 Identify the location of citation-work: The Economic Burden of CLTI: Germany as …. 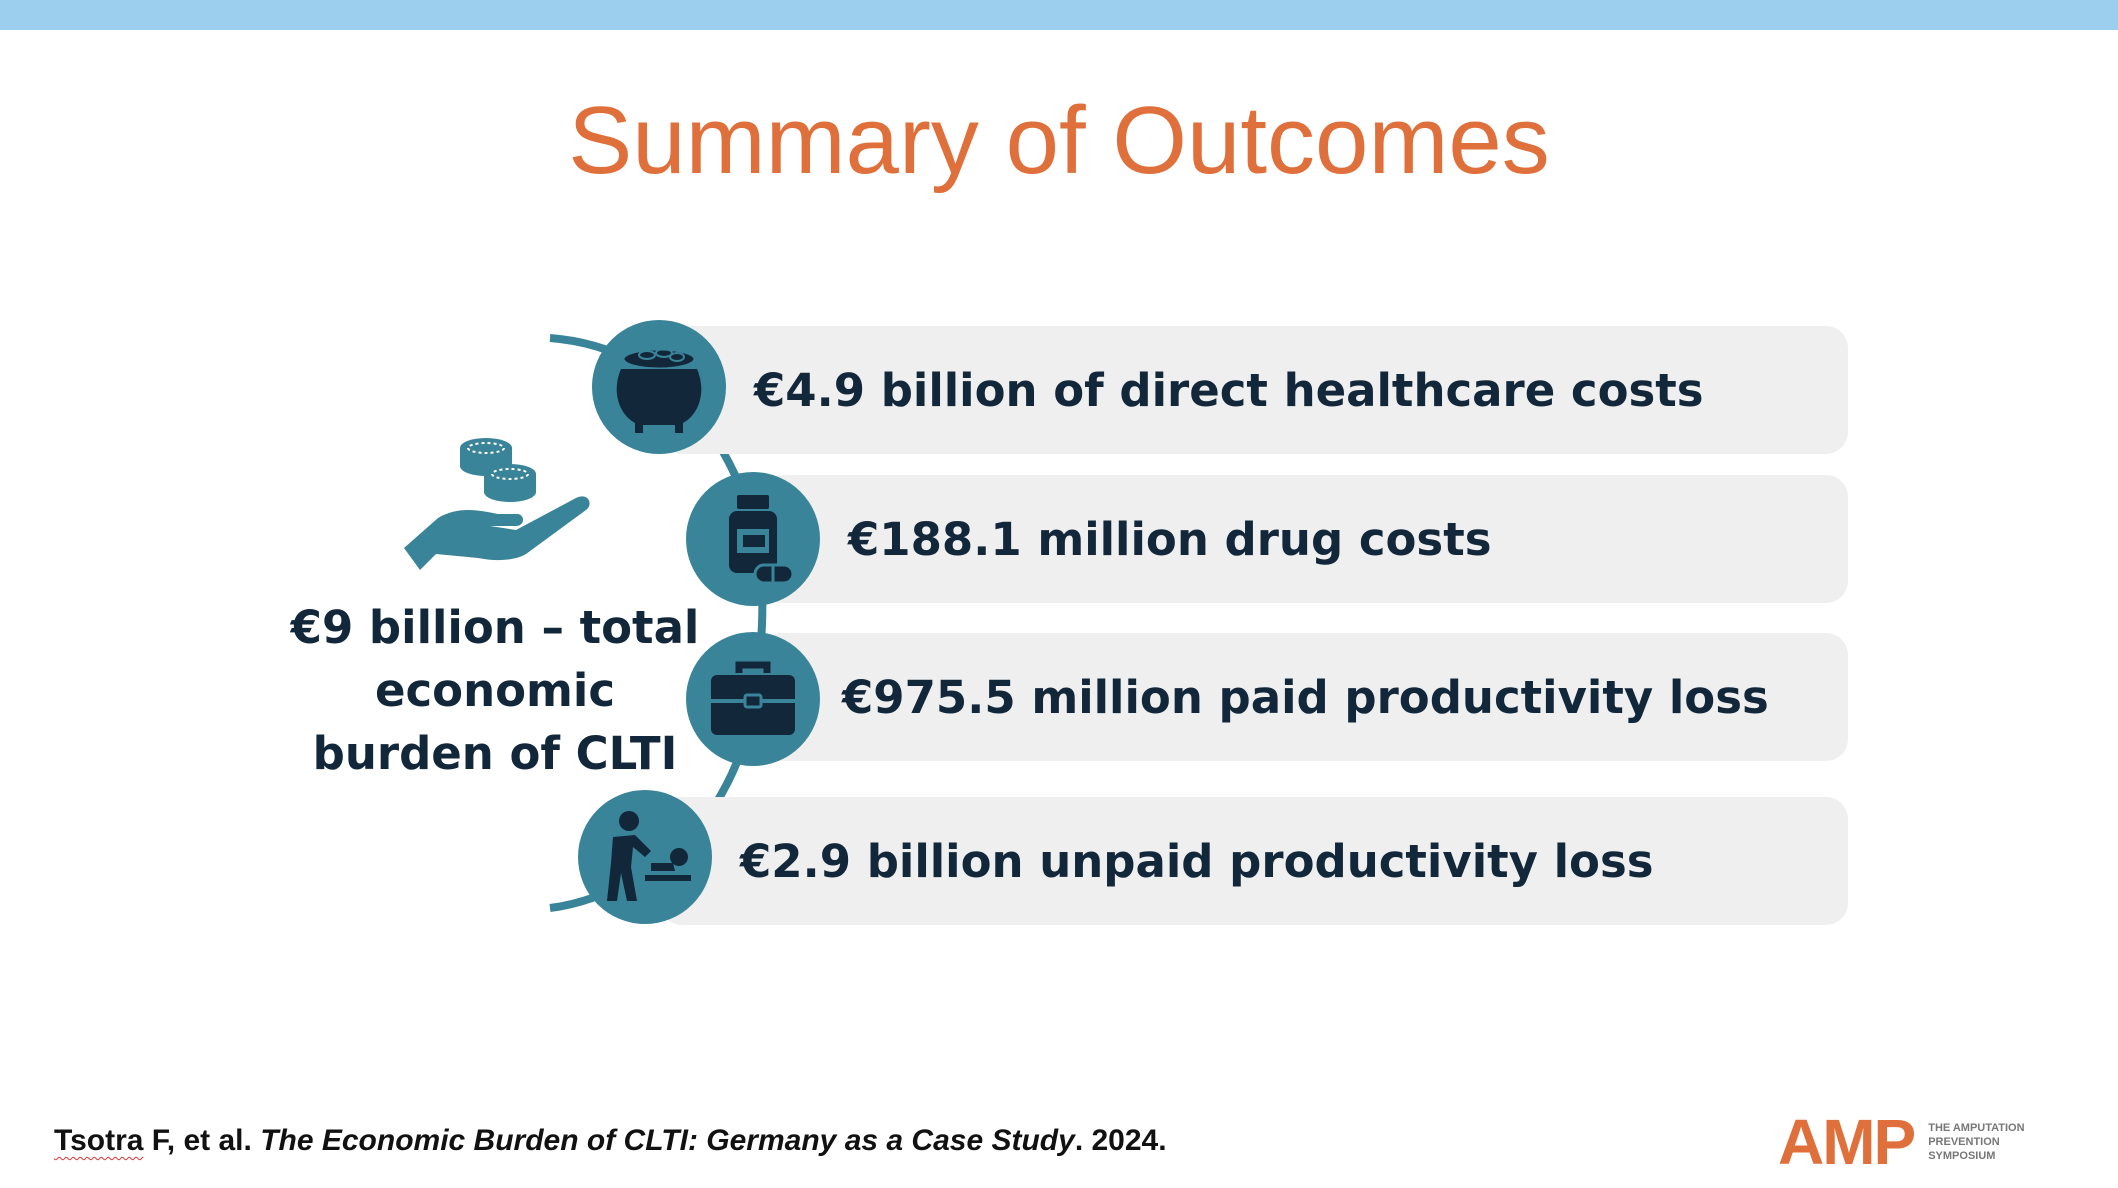
(667, 1140).